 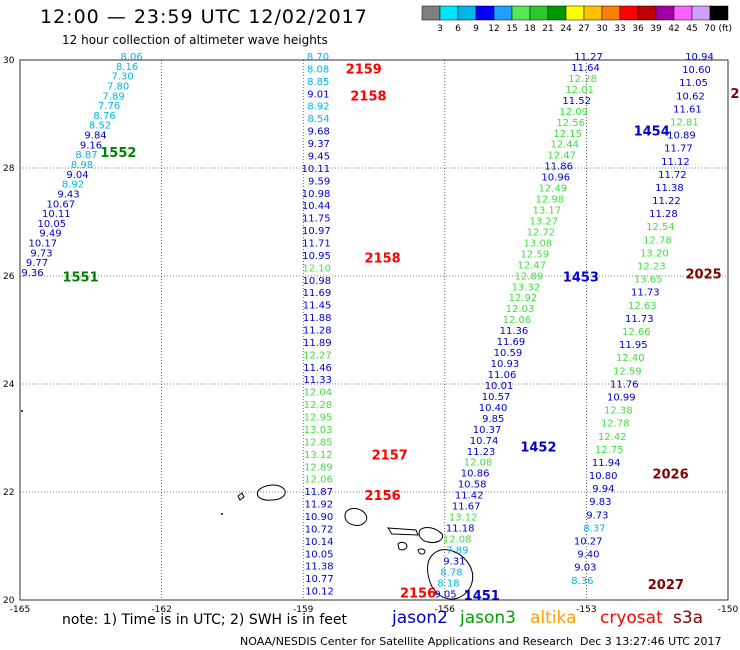 I want to click on wave-height-value: 8.18, so click(x=448, y=583).